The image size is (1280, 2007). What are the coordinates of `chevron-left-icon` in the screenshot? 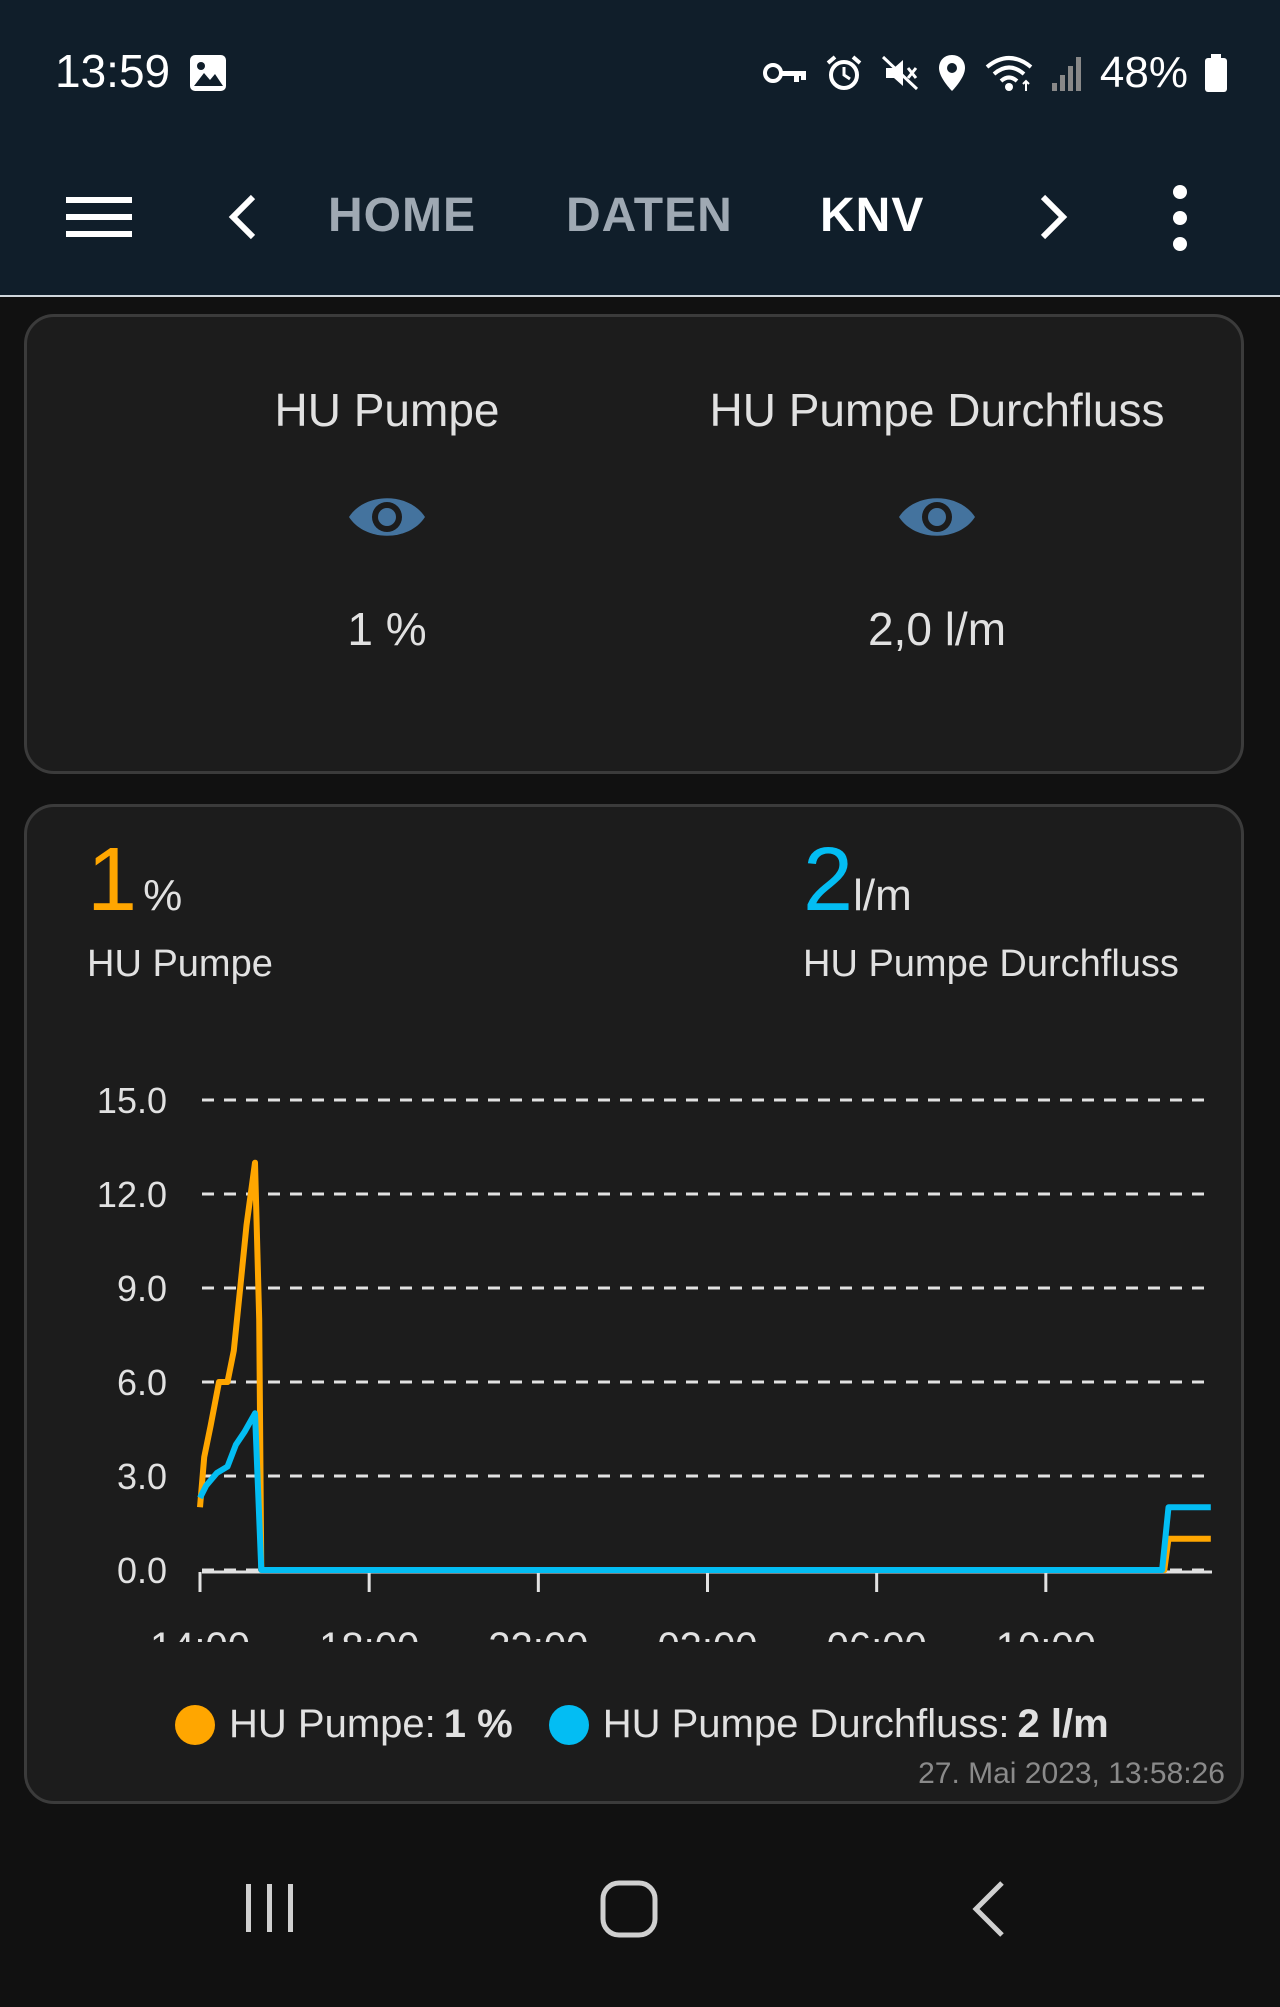 It's located at (243, 217).